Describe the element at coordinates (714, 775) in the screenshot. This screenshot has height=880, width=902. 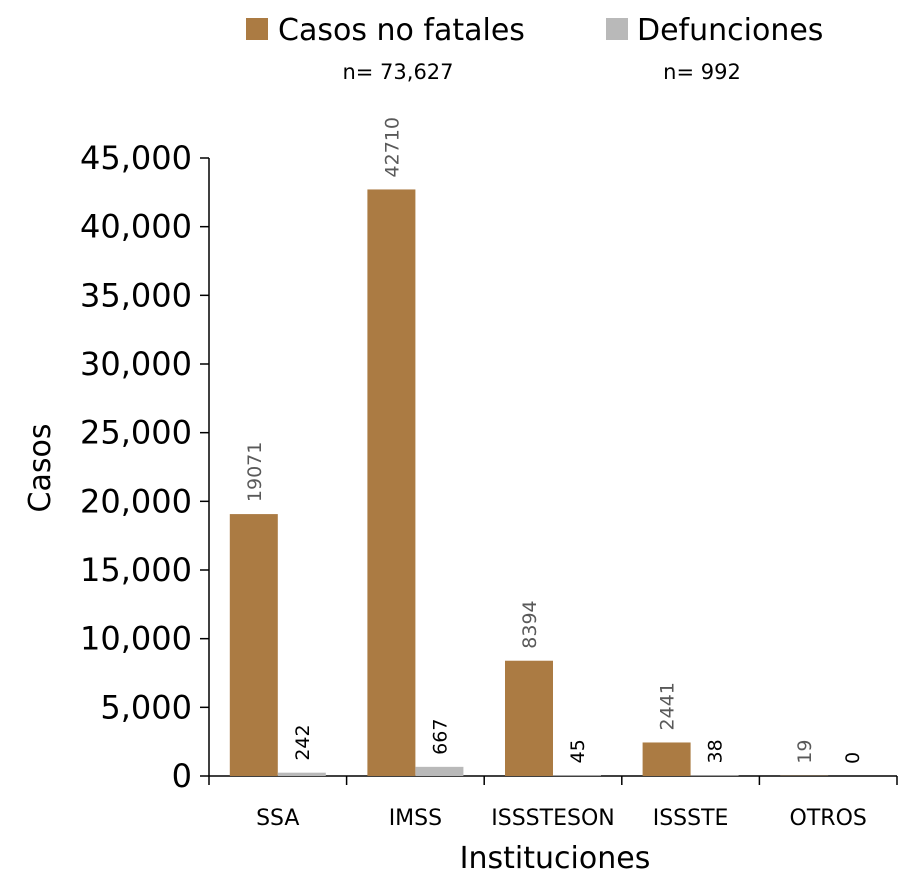
I see `bar-defunciones-issste` at that location.